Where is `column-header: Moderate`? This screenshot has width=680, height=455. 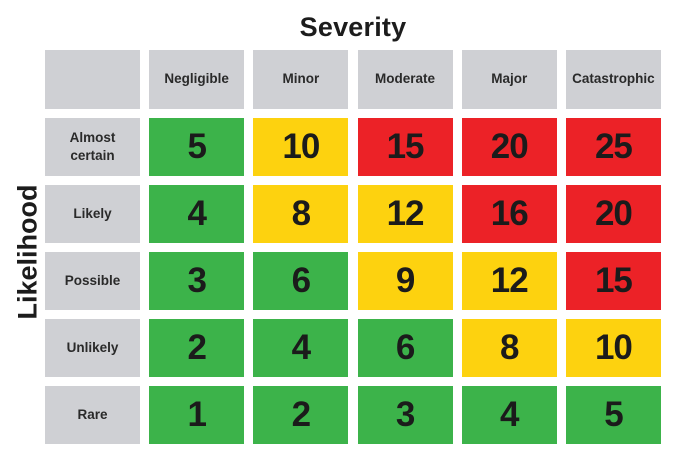
column-header: Moderate is located at coordinates (405, 79).